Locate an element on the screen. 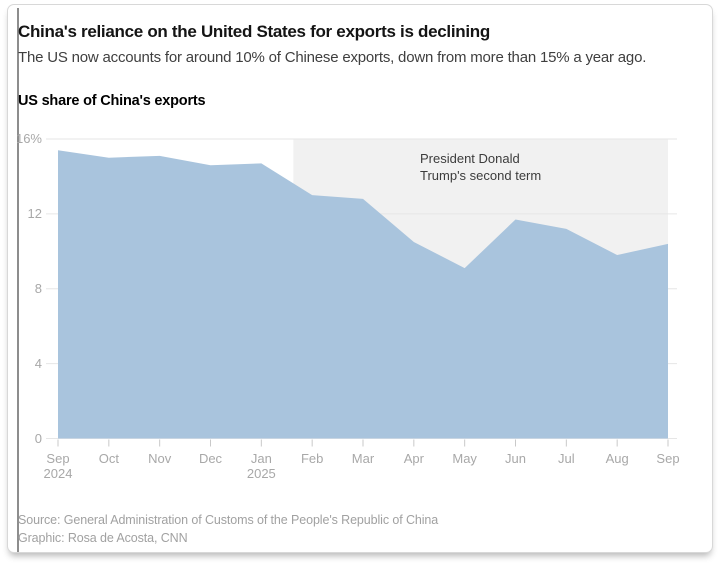  frame-edge-line is located at coordinates (18, 280).